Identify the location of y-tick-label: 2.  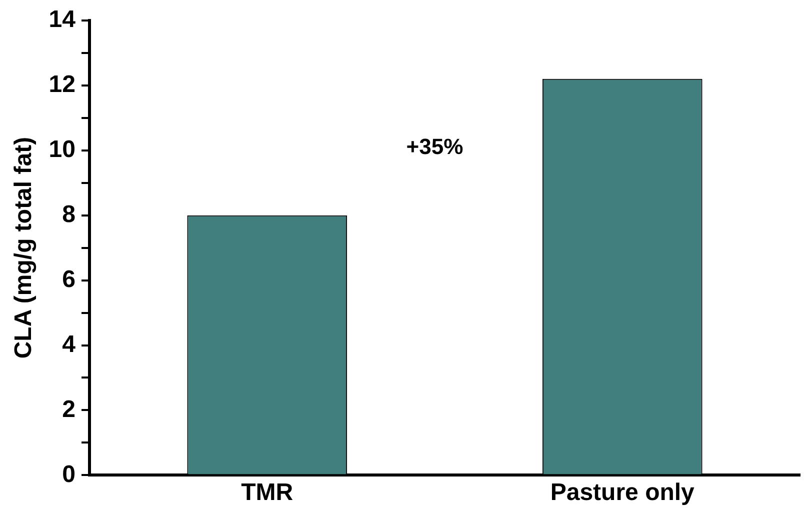
(69, 409).